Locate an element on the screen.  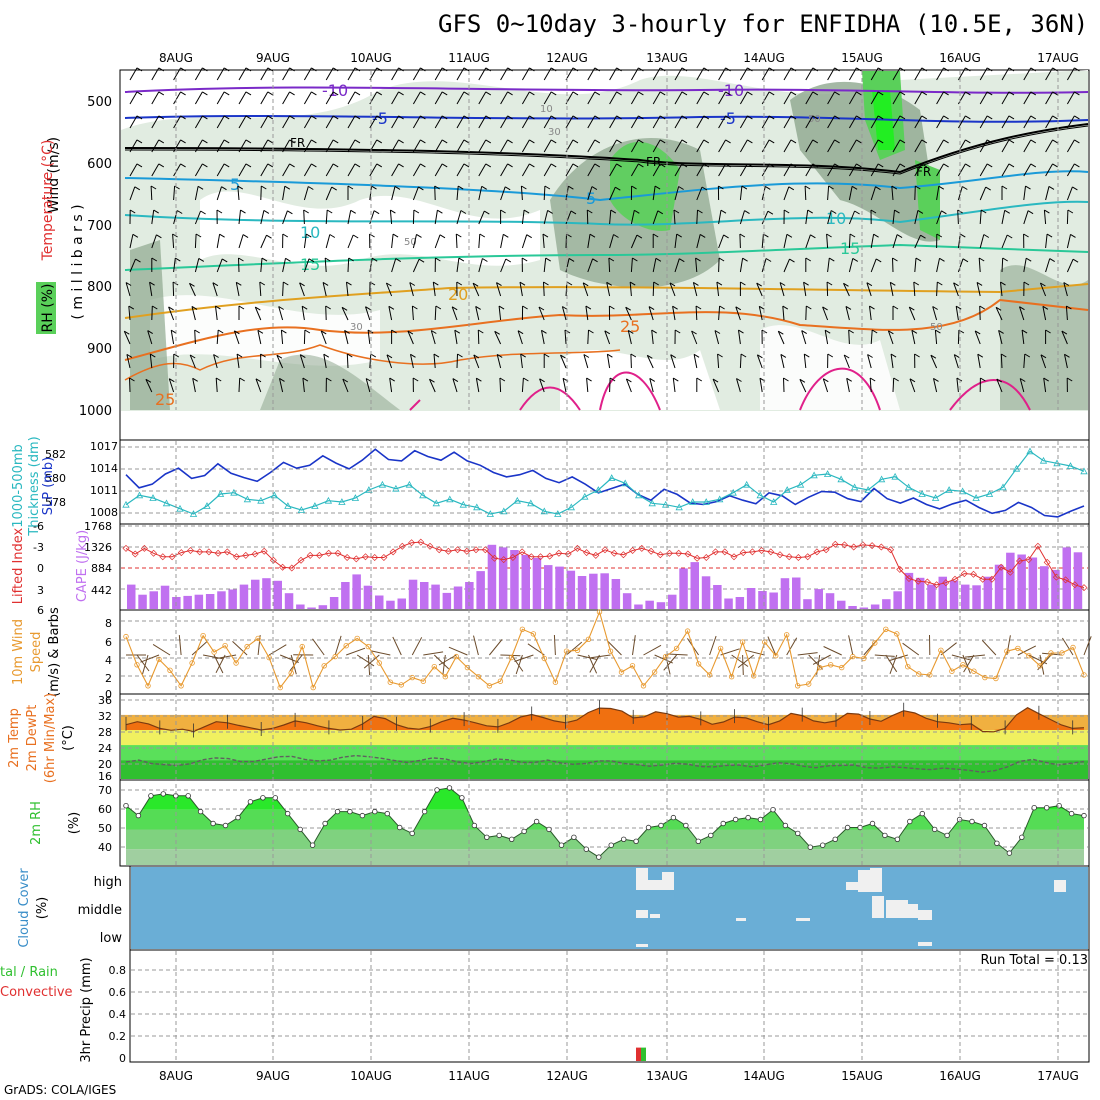
date-label: 15AUG is located at coordinates (862, 58).